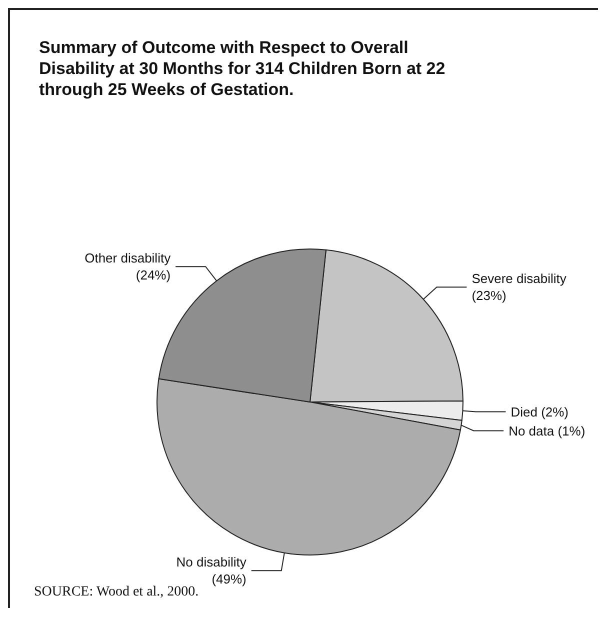 The image size is (609, 617). Describe the element at coordinates (489, 296) in the screenshot. I see `data-label: (23%)` at that location.